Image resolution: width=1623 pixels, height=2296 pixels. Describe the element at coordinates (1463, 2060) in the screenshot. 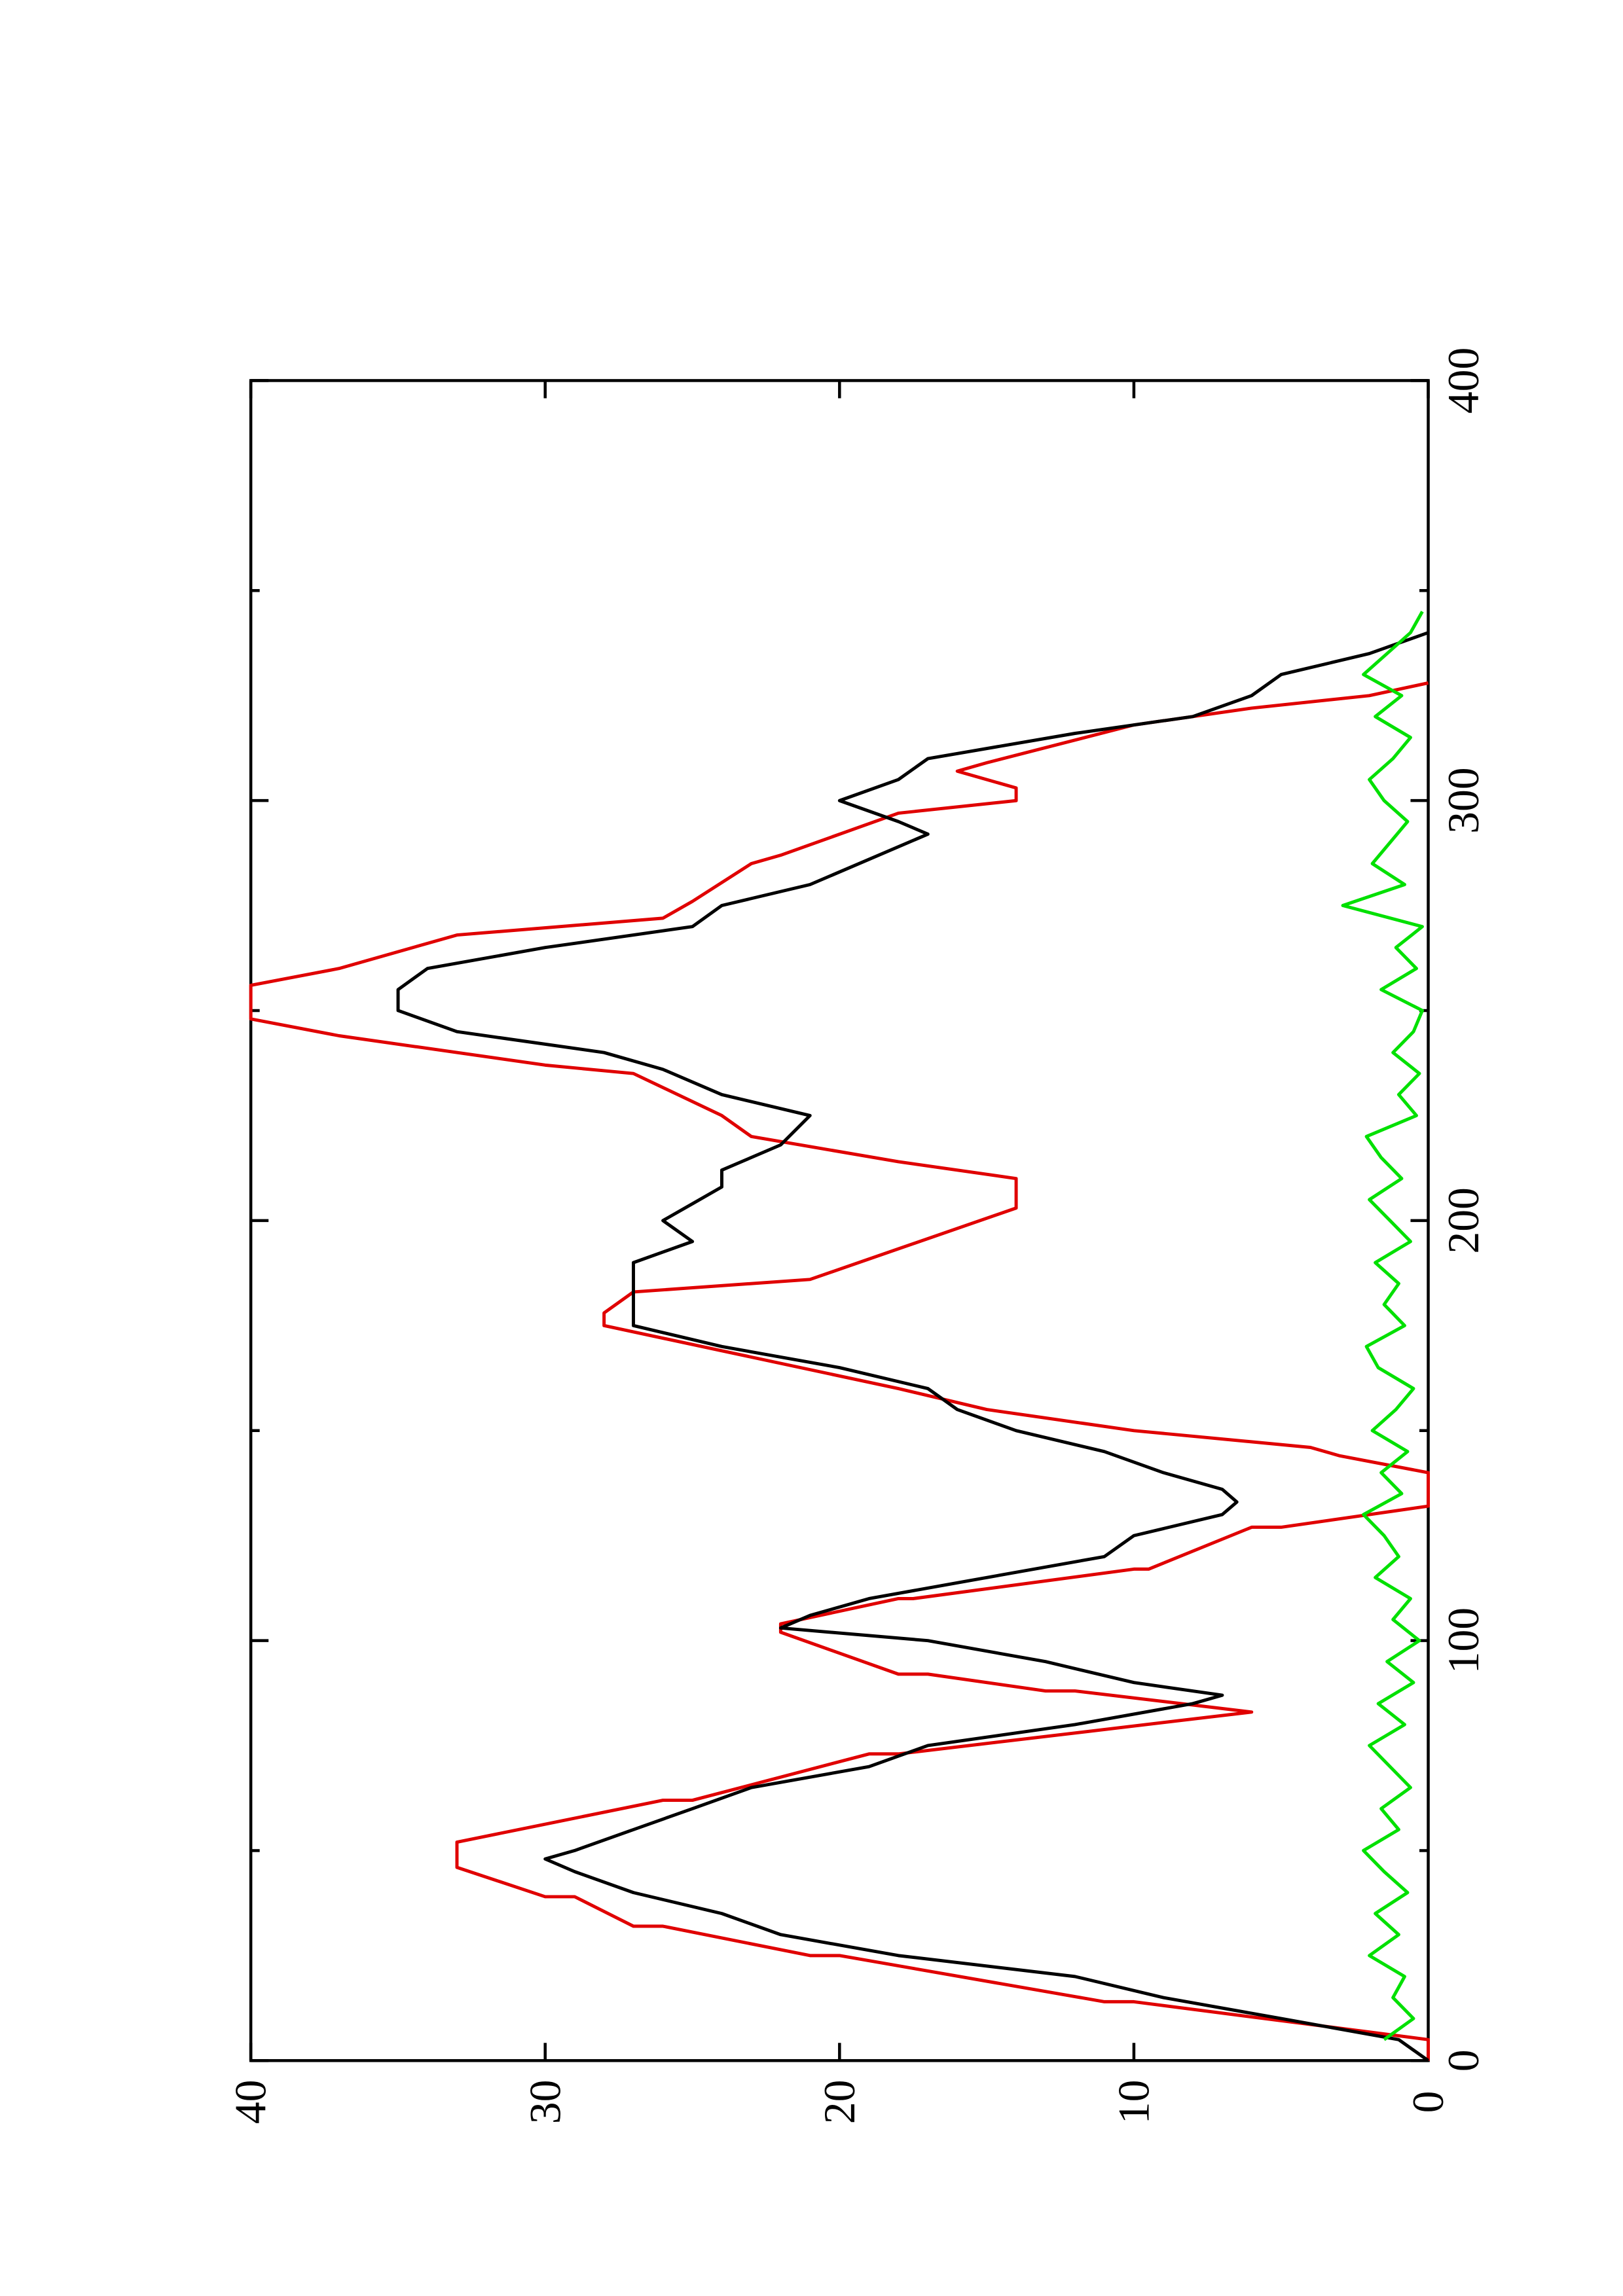

I see `x-tick-label: 0` at that location.